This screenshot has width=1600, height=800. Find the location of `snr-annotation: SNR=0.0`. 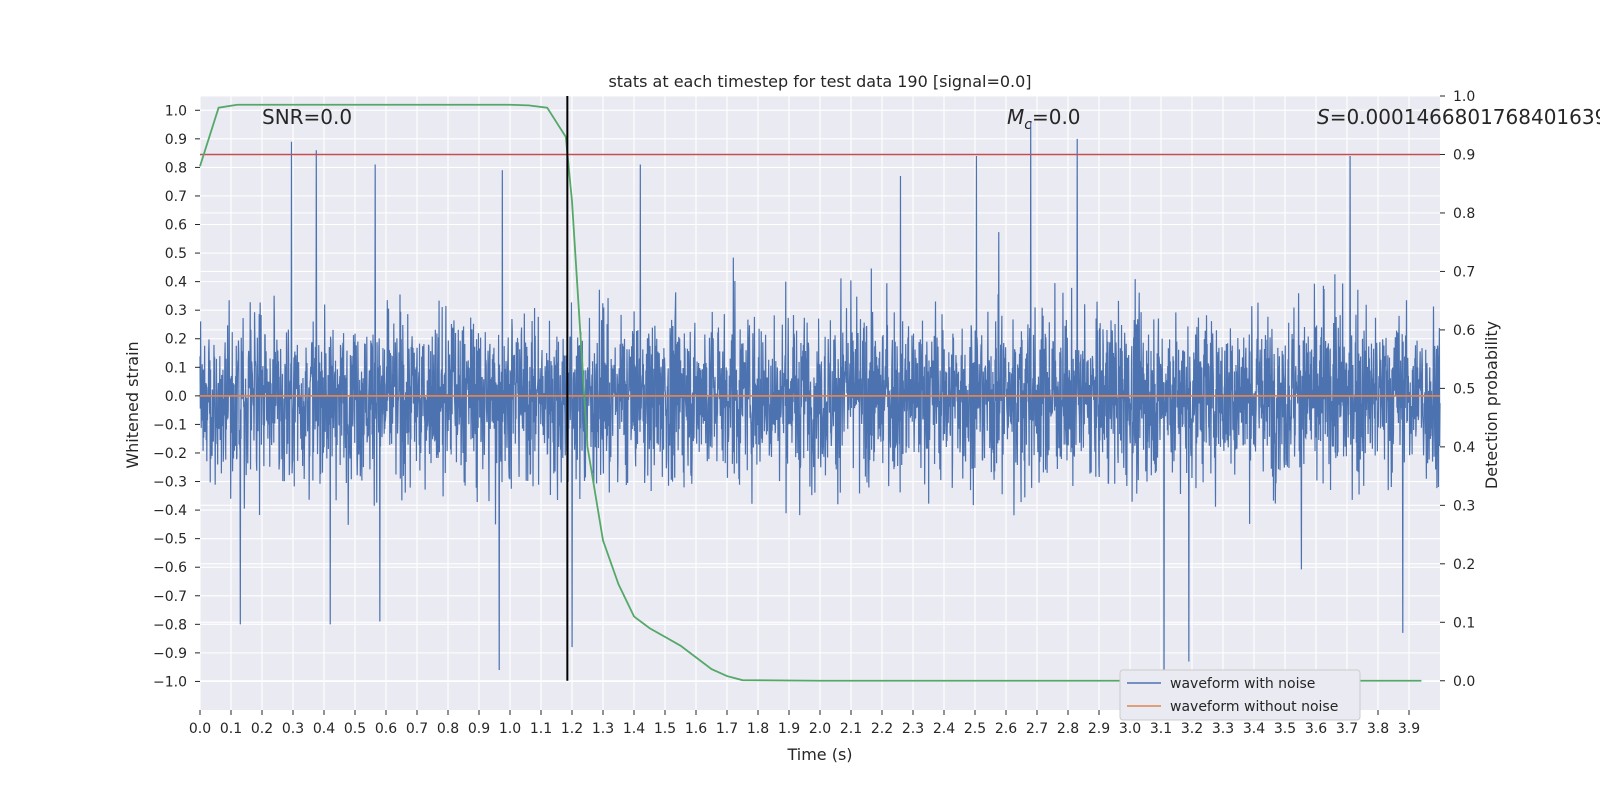

snr-annotation: SNR=0.0 is located at coordinates (307, 117).